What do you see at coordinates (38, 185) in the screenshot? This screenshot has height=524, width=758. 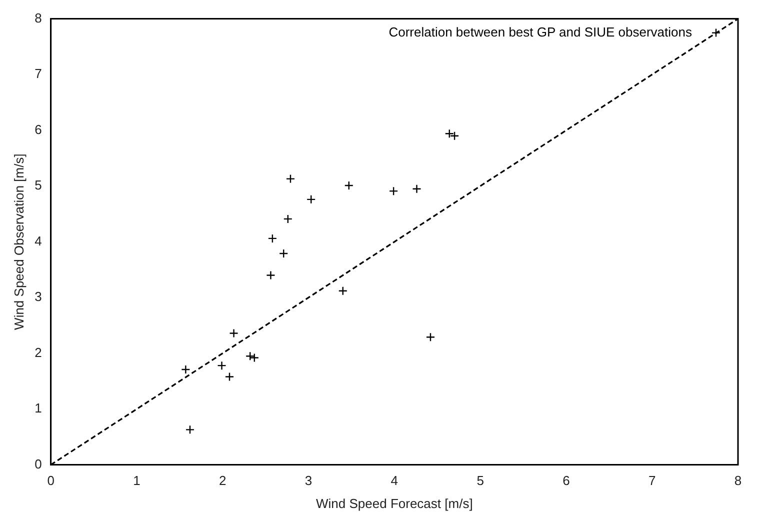 I see `y-tick-label: 5` at bounding box center [38, 185].